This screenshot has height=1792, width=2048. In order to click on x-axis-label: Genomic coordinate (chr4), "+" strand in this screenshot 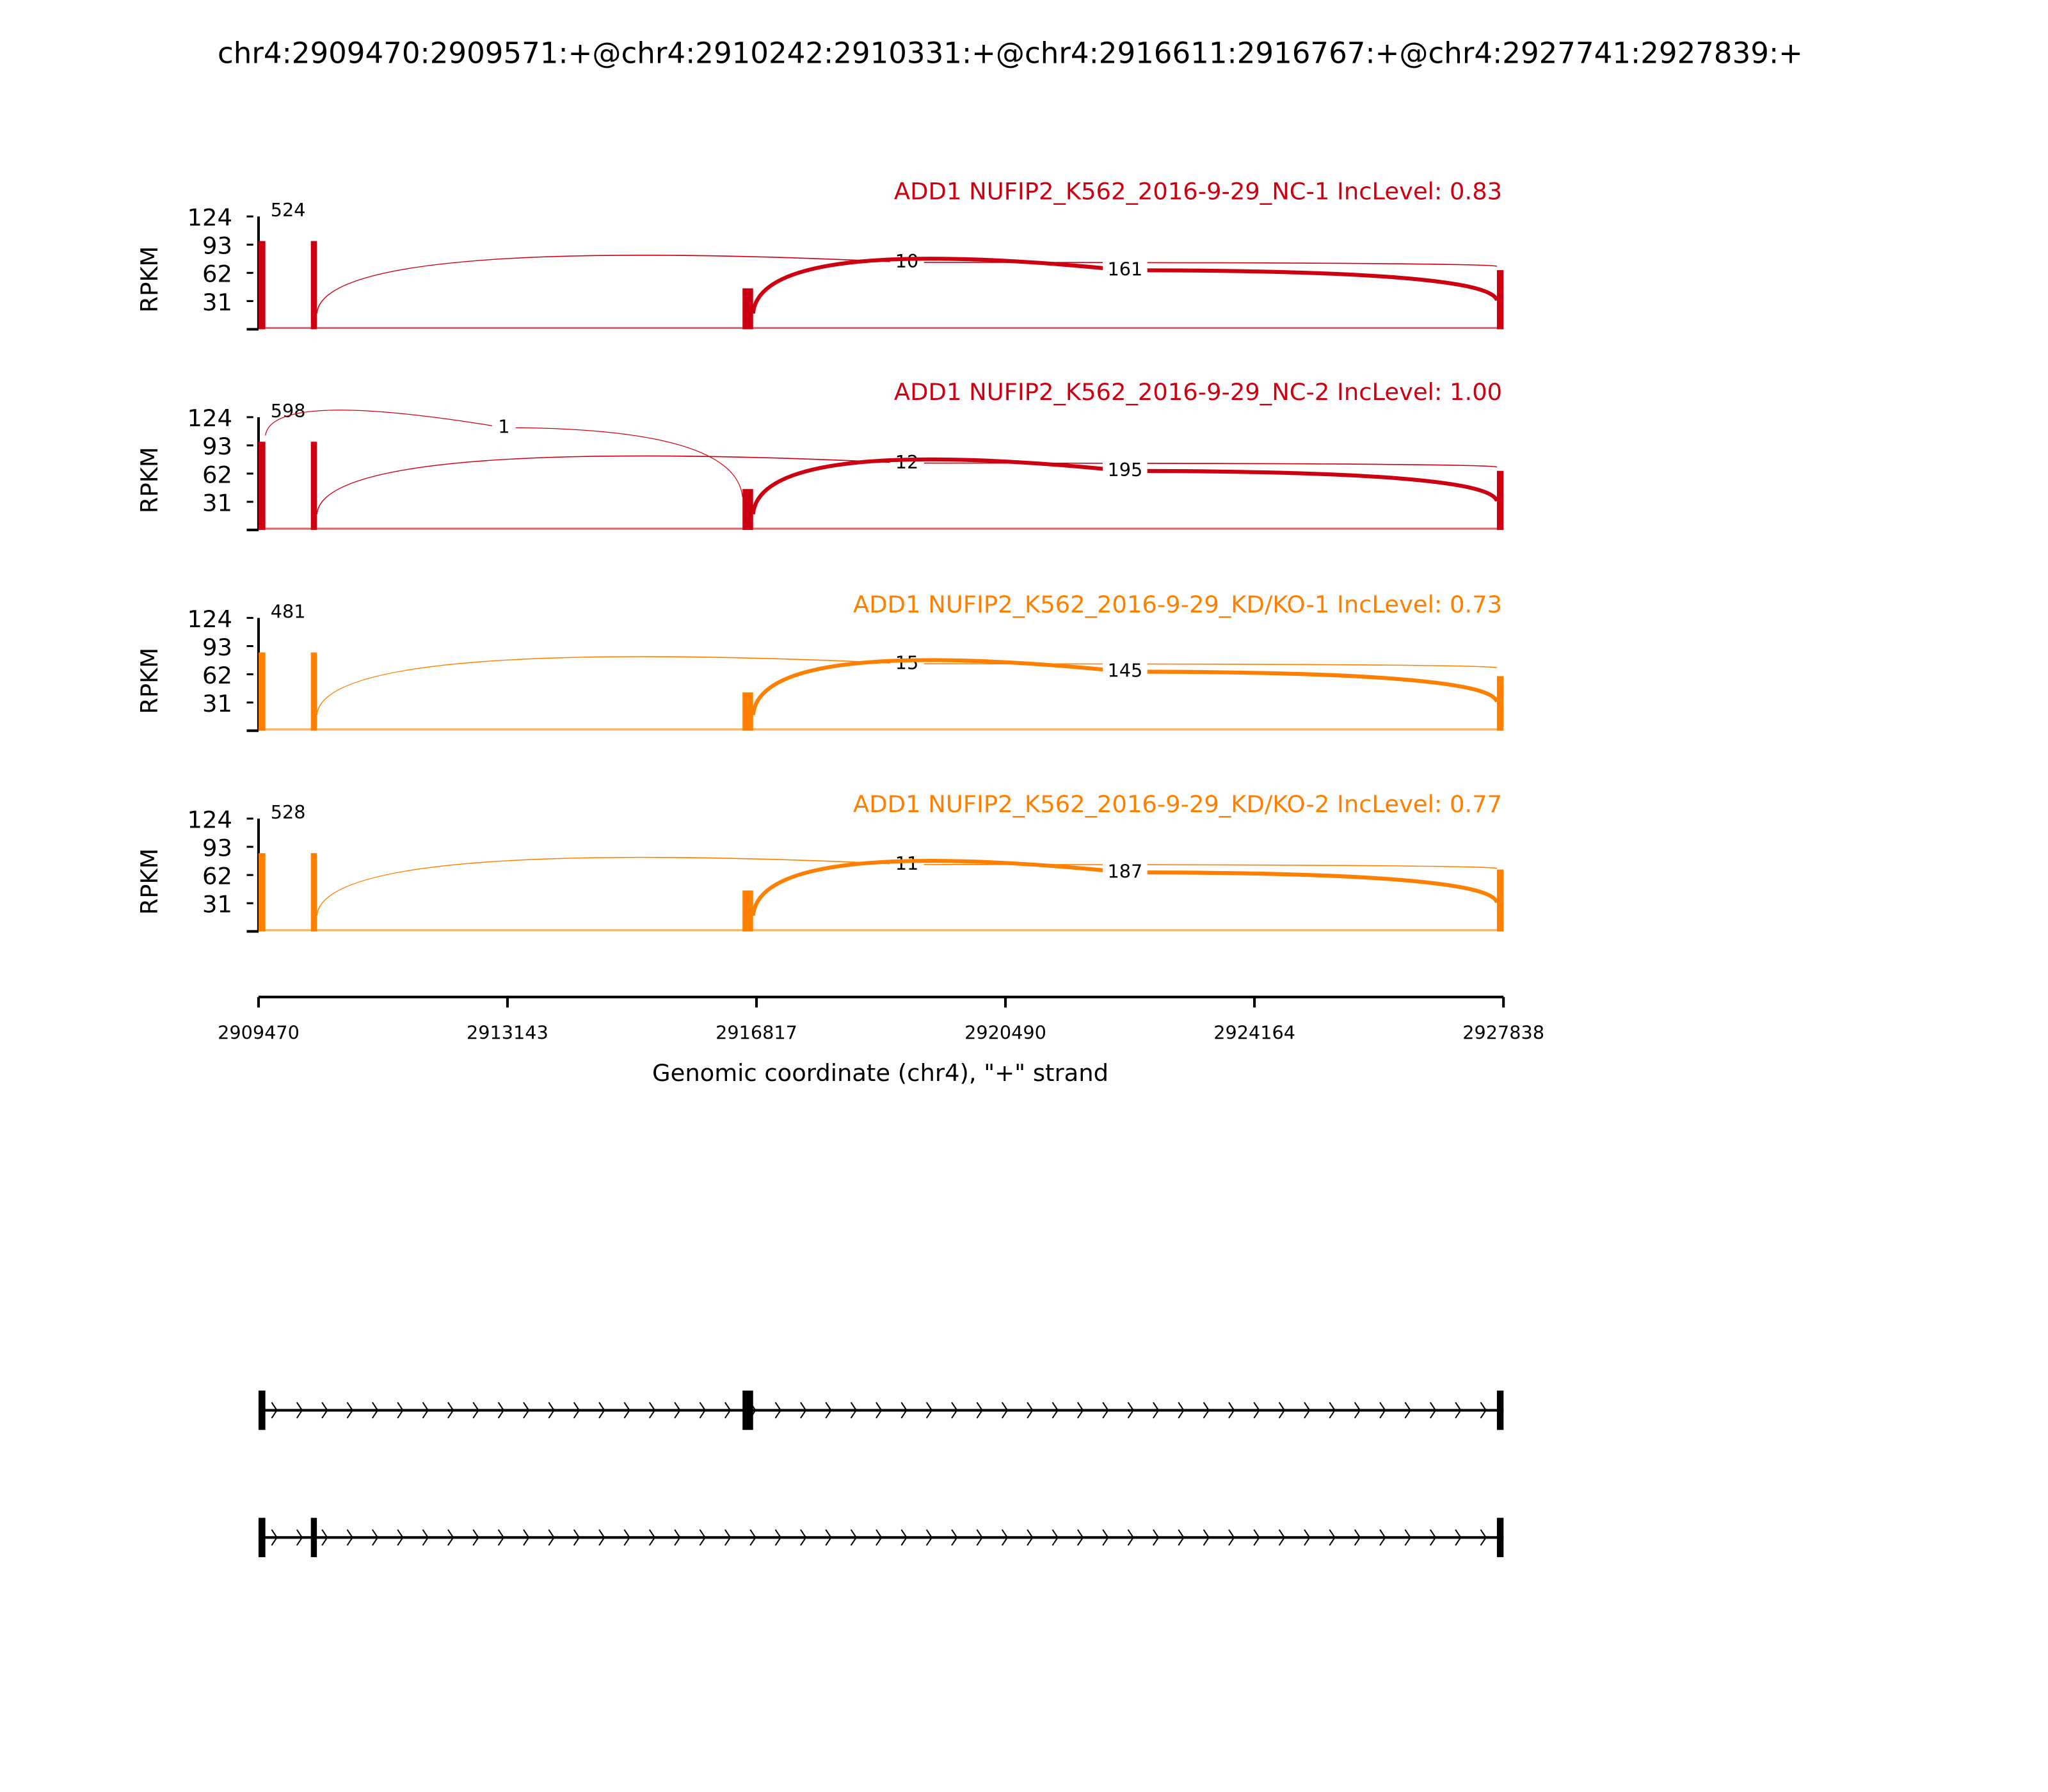, I will do `click(880, 1073)`.